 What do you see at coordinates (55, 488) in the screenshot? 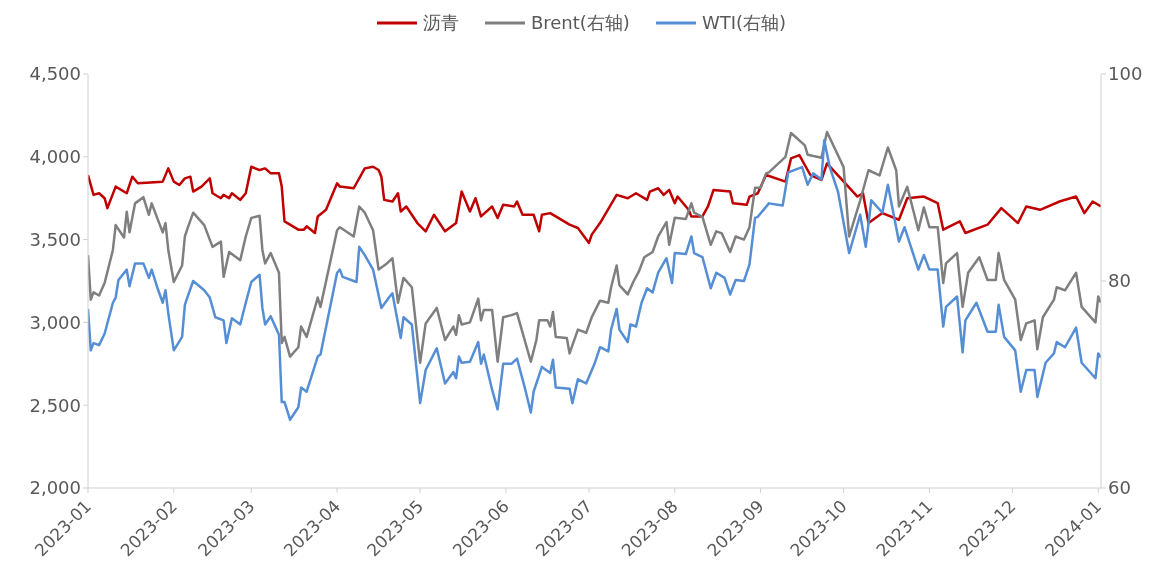
I see `y-tick-label: 2,000` at bounding box center [55, 488].